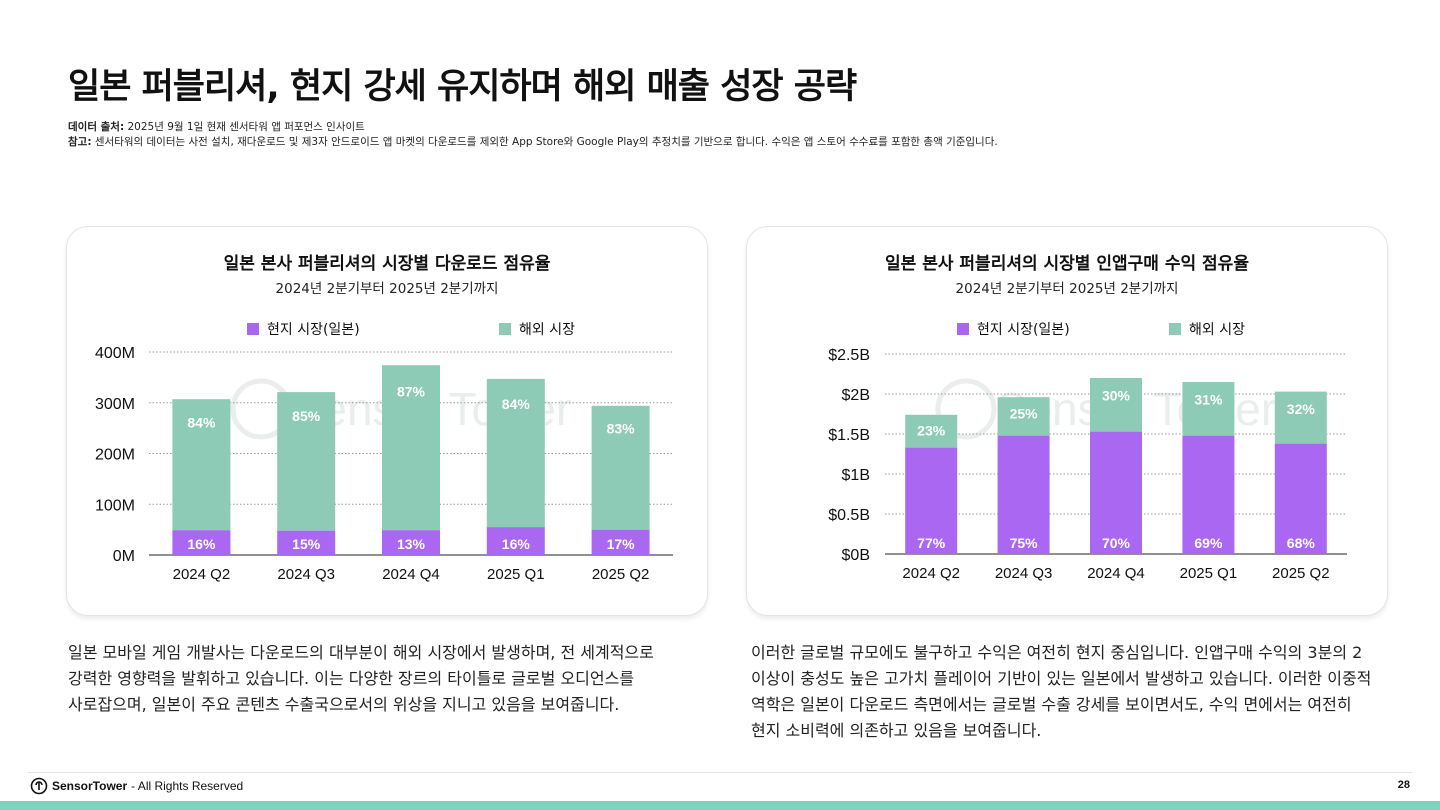 The width and height of the screenshot is (1440, 810). What do you see at coordinates (387, 264) in the screenshot?
I see `downloads-chart-title: 일본 본사 퍼블리셔의 시장별 다운로드 점유율` at bounding box center [387, 264].